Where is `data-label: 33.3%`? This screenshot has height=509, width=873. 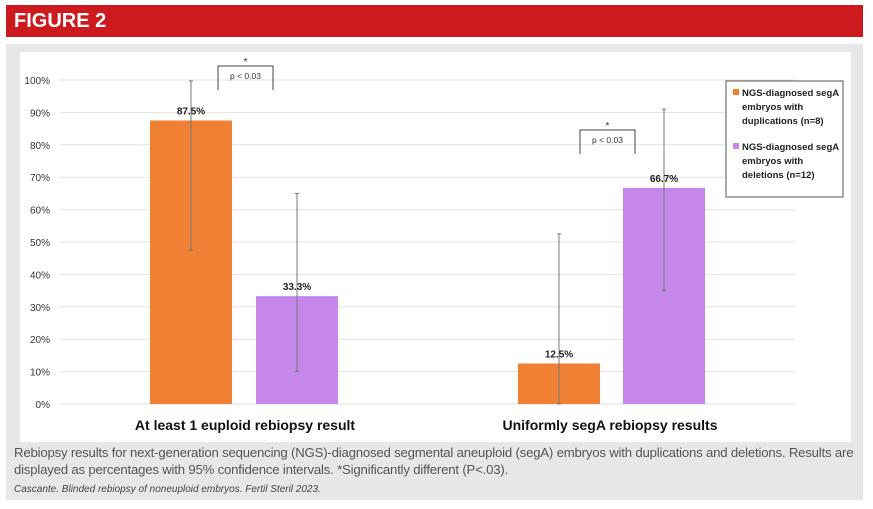
data-label: 33.3% is located at coordinates (297, 287).